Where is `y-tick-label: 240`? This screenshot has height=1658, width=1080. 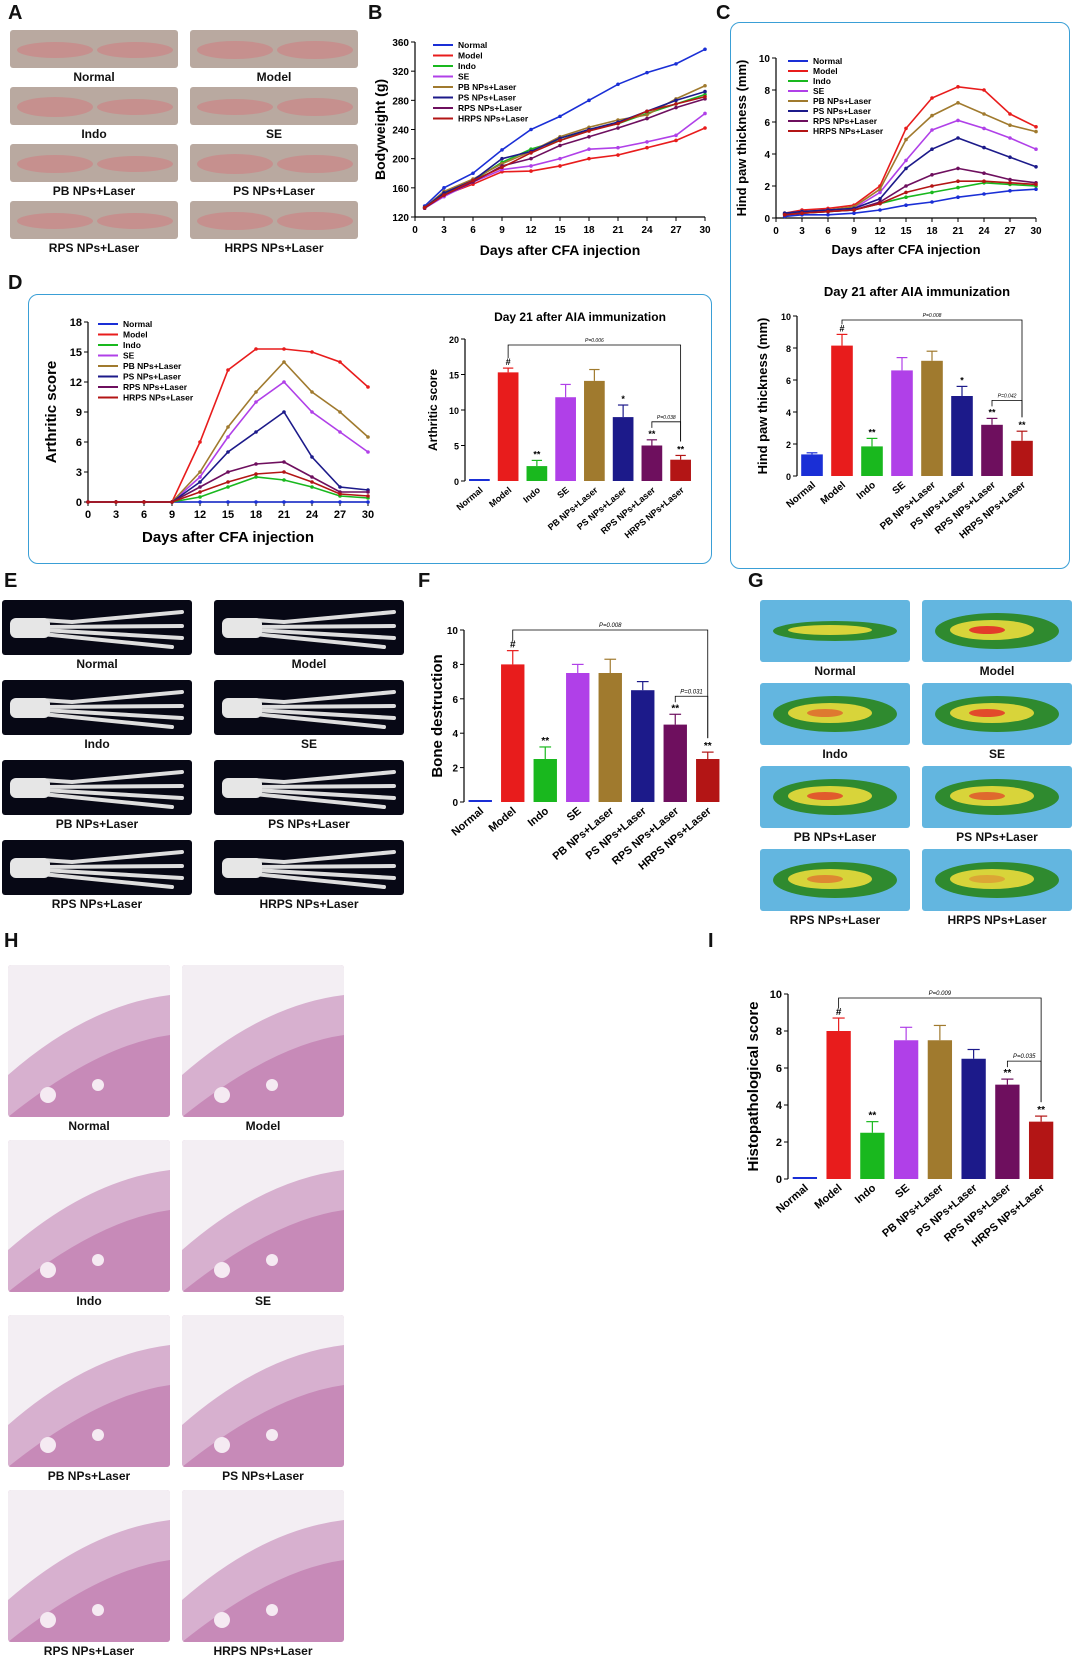
y-tick-label: 240 is located at coordinates (400, 131).